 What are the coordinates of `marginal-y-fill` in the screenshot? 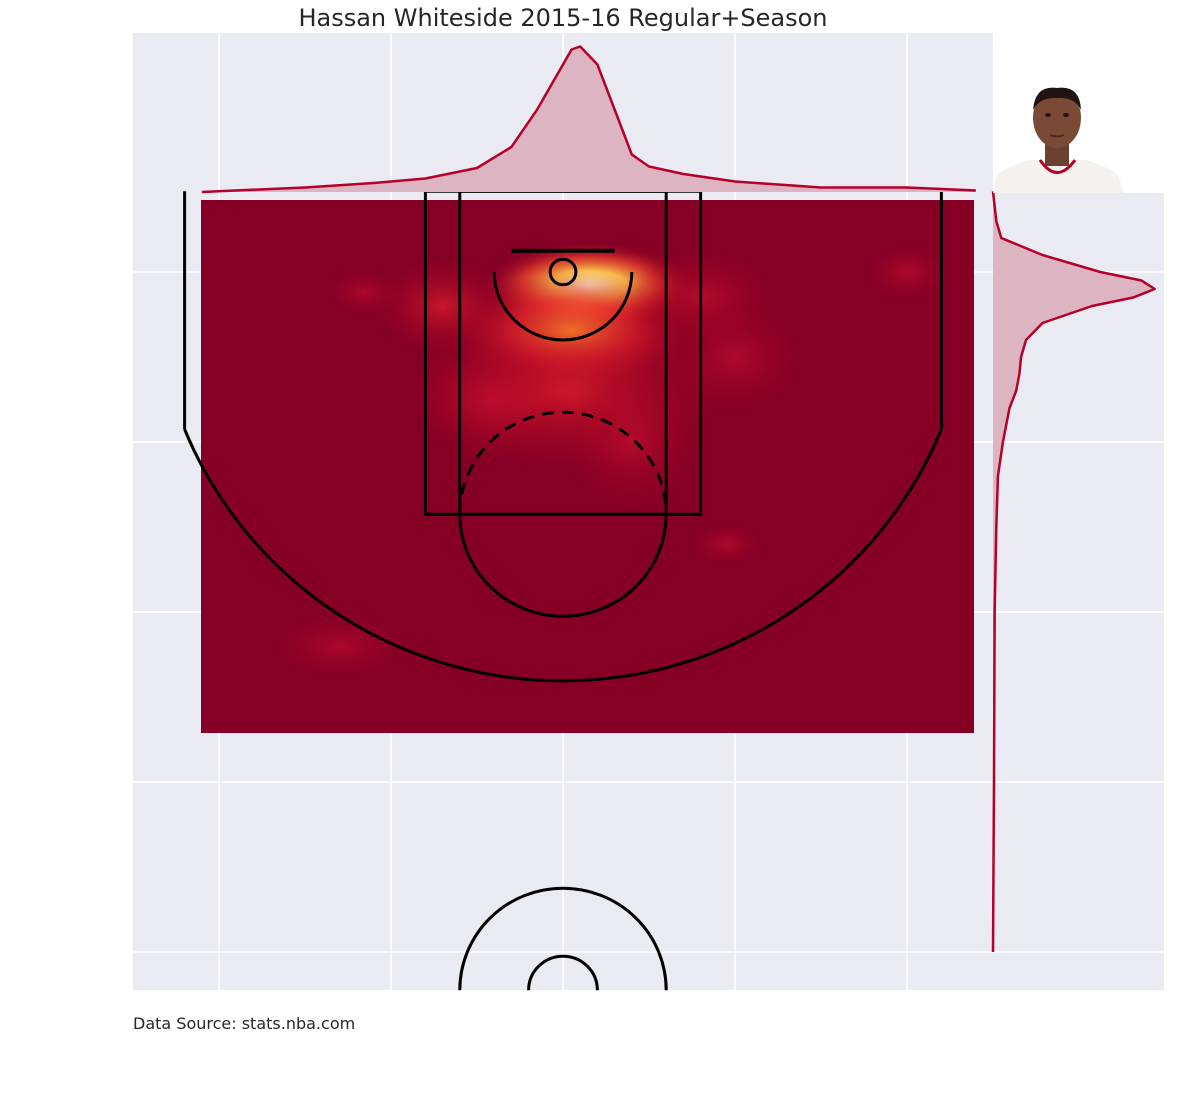 It's located at (1074, 571).